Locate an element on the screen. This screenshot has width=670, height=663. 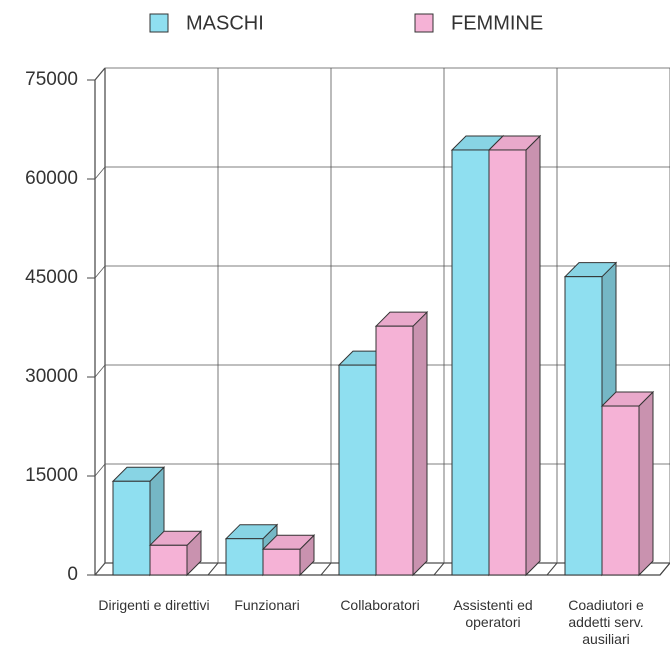
legend-label: MASCHI is located at coordinates (225, 23).